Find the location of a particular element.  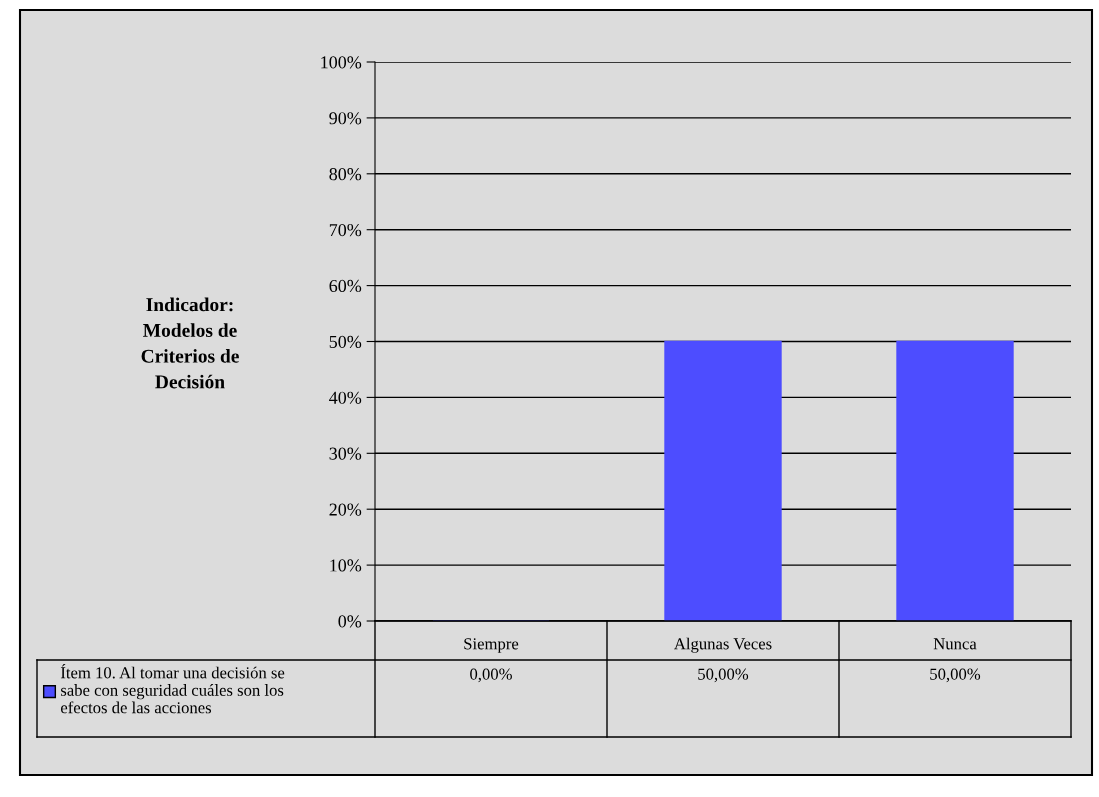

y-axis-title: Indicador: Modelos de Criterios de Decisión is located at coordinates (190, 343).